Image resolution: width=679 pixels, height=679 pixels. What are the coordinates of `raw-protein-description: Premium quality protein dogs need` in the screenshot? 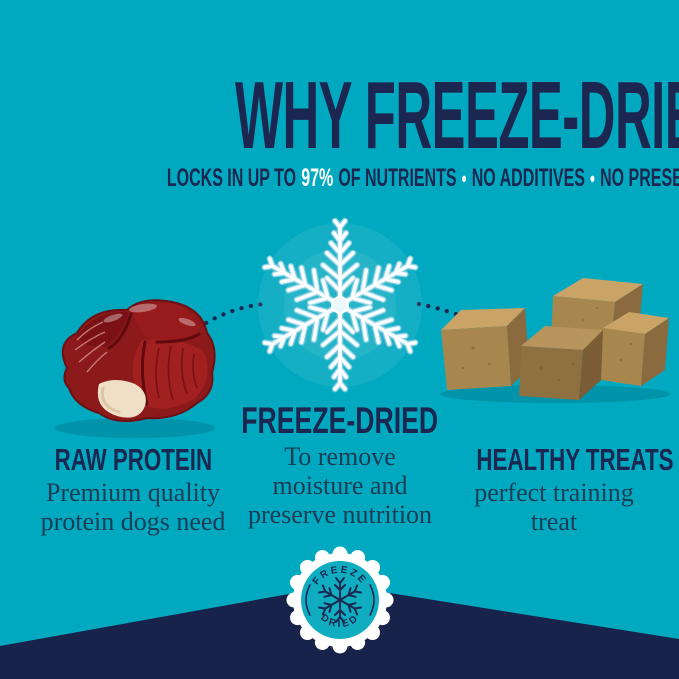 It's located at (133, 507).